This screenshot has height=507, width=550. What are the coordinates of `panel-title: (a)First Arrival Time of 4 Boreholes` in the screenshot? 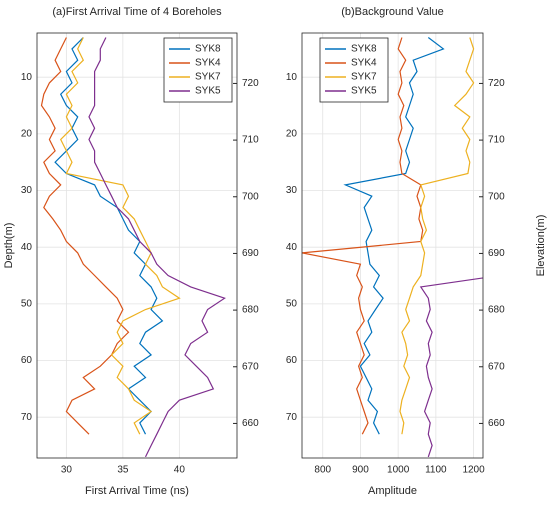 It's located at (137, 12).